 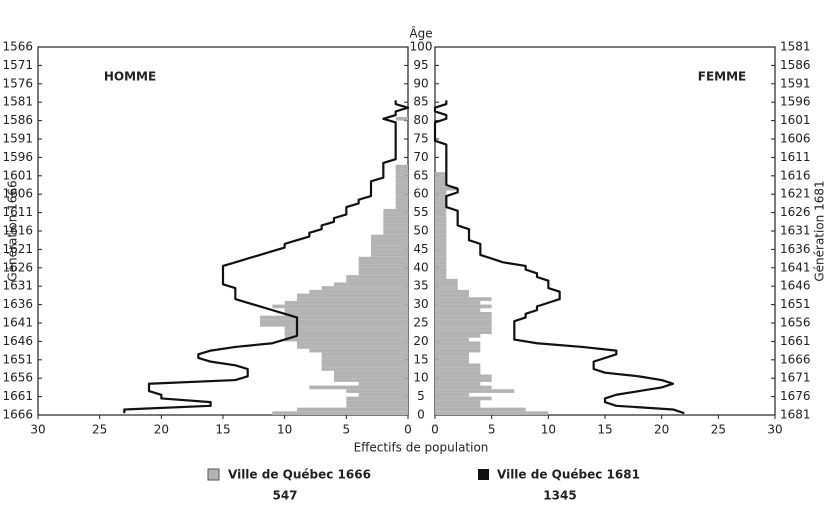 I want to click on generation-tick-label: 1656, so click(x=17, y=378).